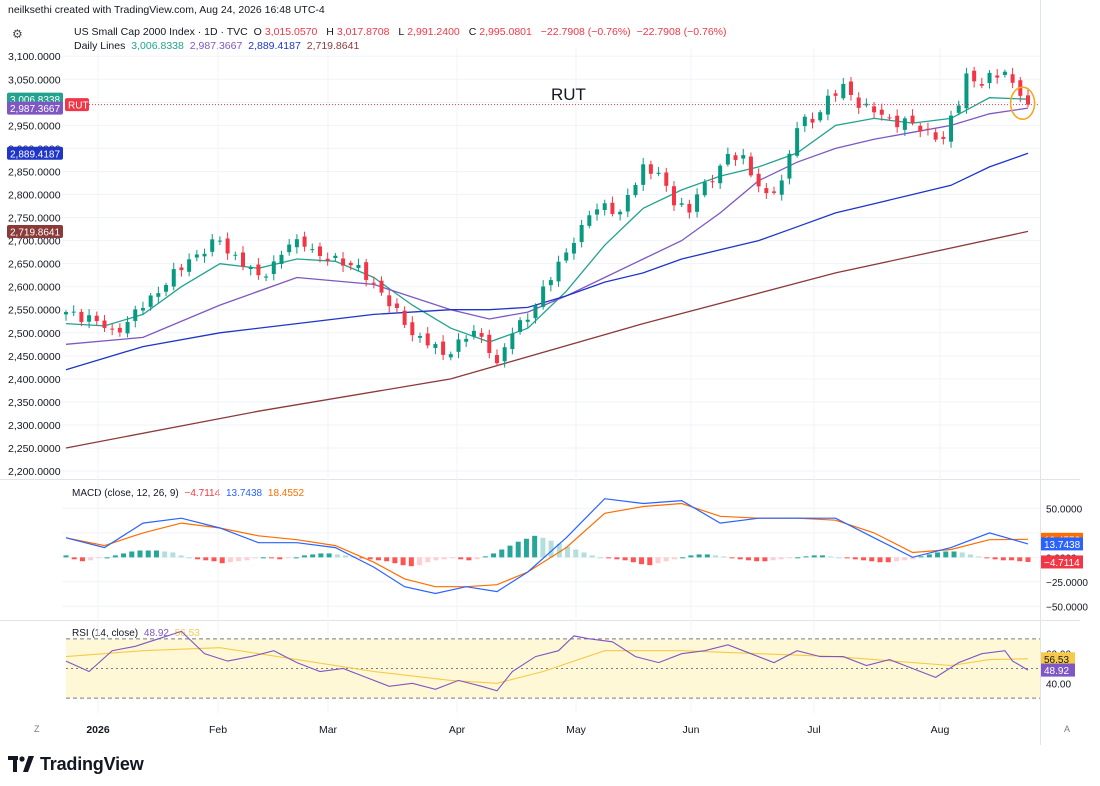 Image resolution: width=1100 pixels, height=786 pixels. Describe the element at coordinates (34, 472) in the screenshot. I see `price-tick-label: 2,200.0000` at that location.